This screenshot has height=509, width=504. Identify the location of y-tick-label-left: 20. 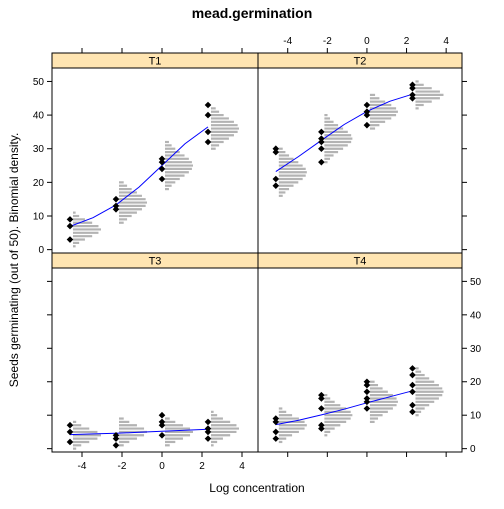
(39, 183).